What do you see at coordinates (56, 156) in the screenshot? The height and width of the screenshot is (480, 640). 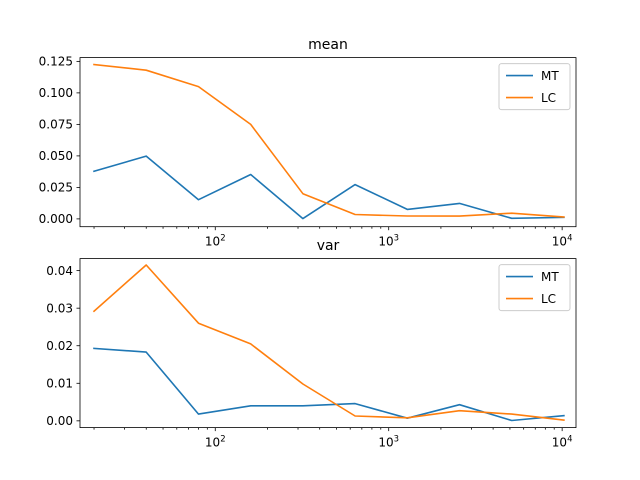 I see `y-tick-label: 0.050` at bounding box center [56, 156].